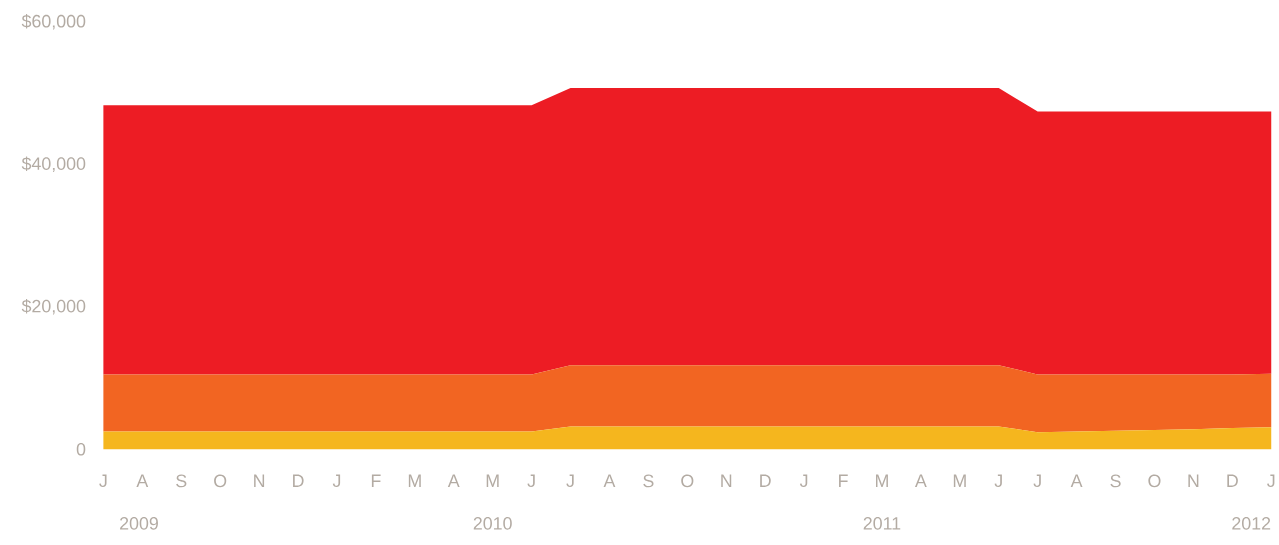  What do you see at coordinates (882, 523) in the screenshot?
I see `text: 2011` at bounding box center [882, 523].